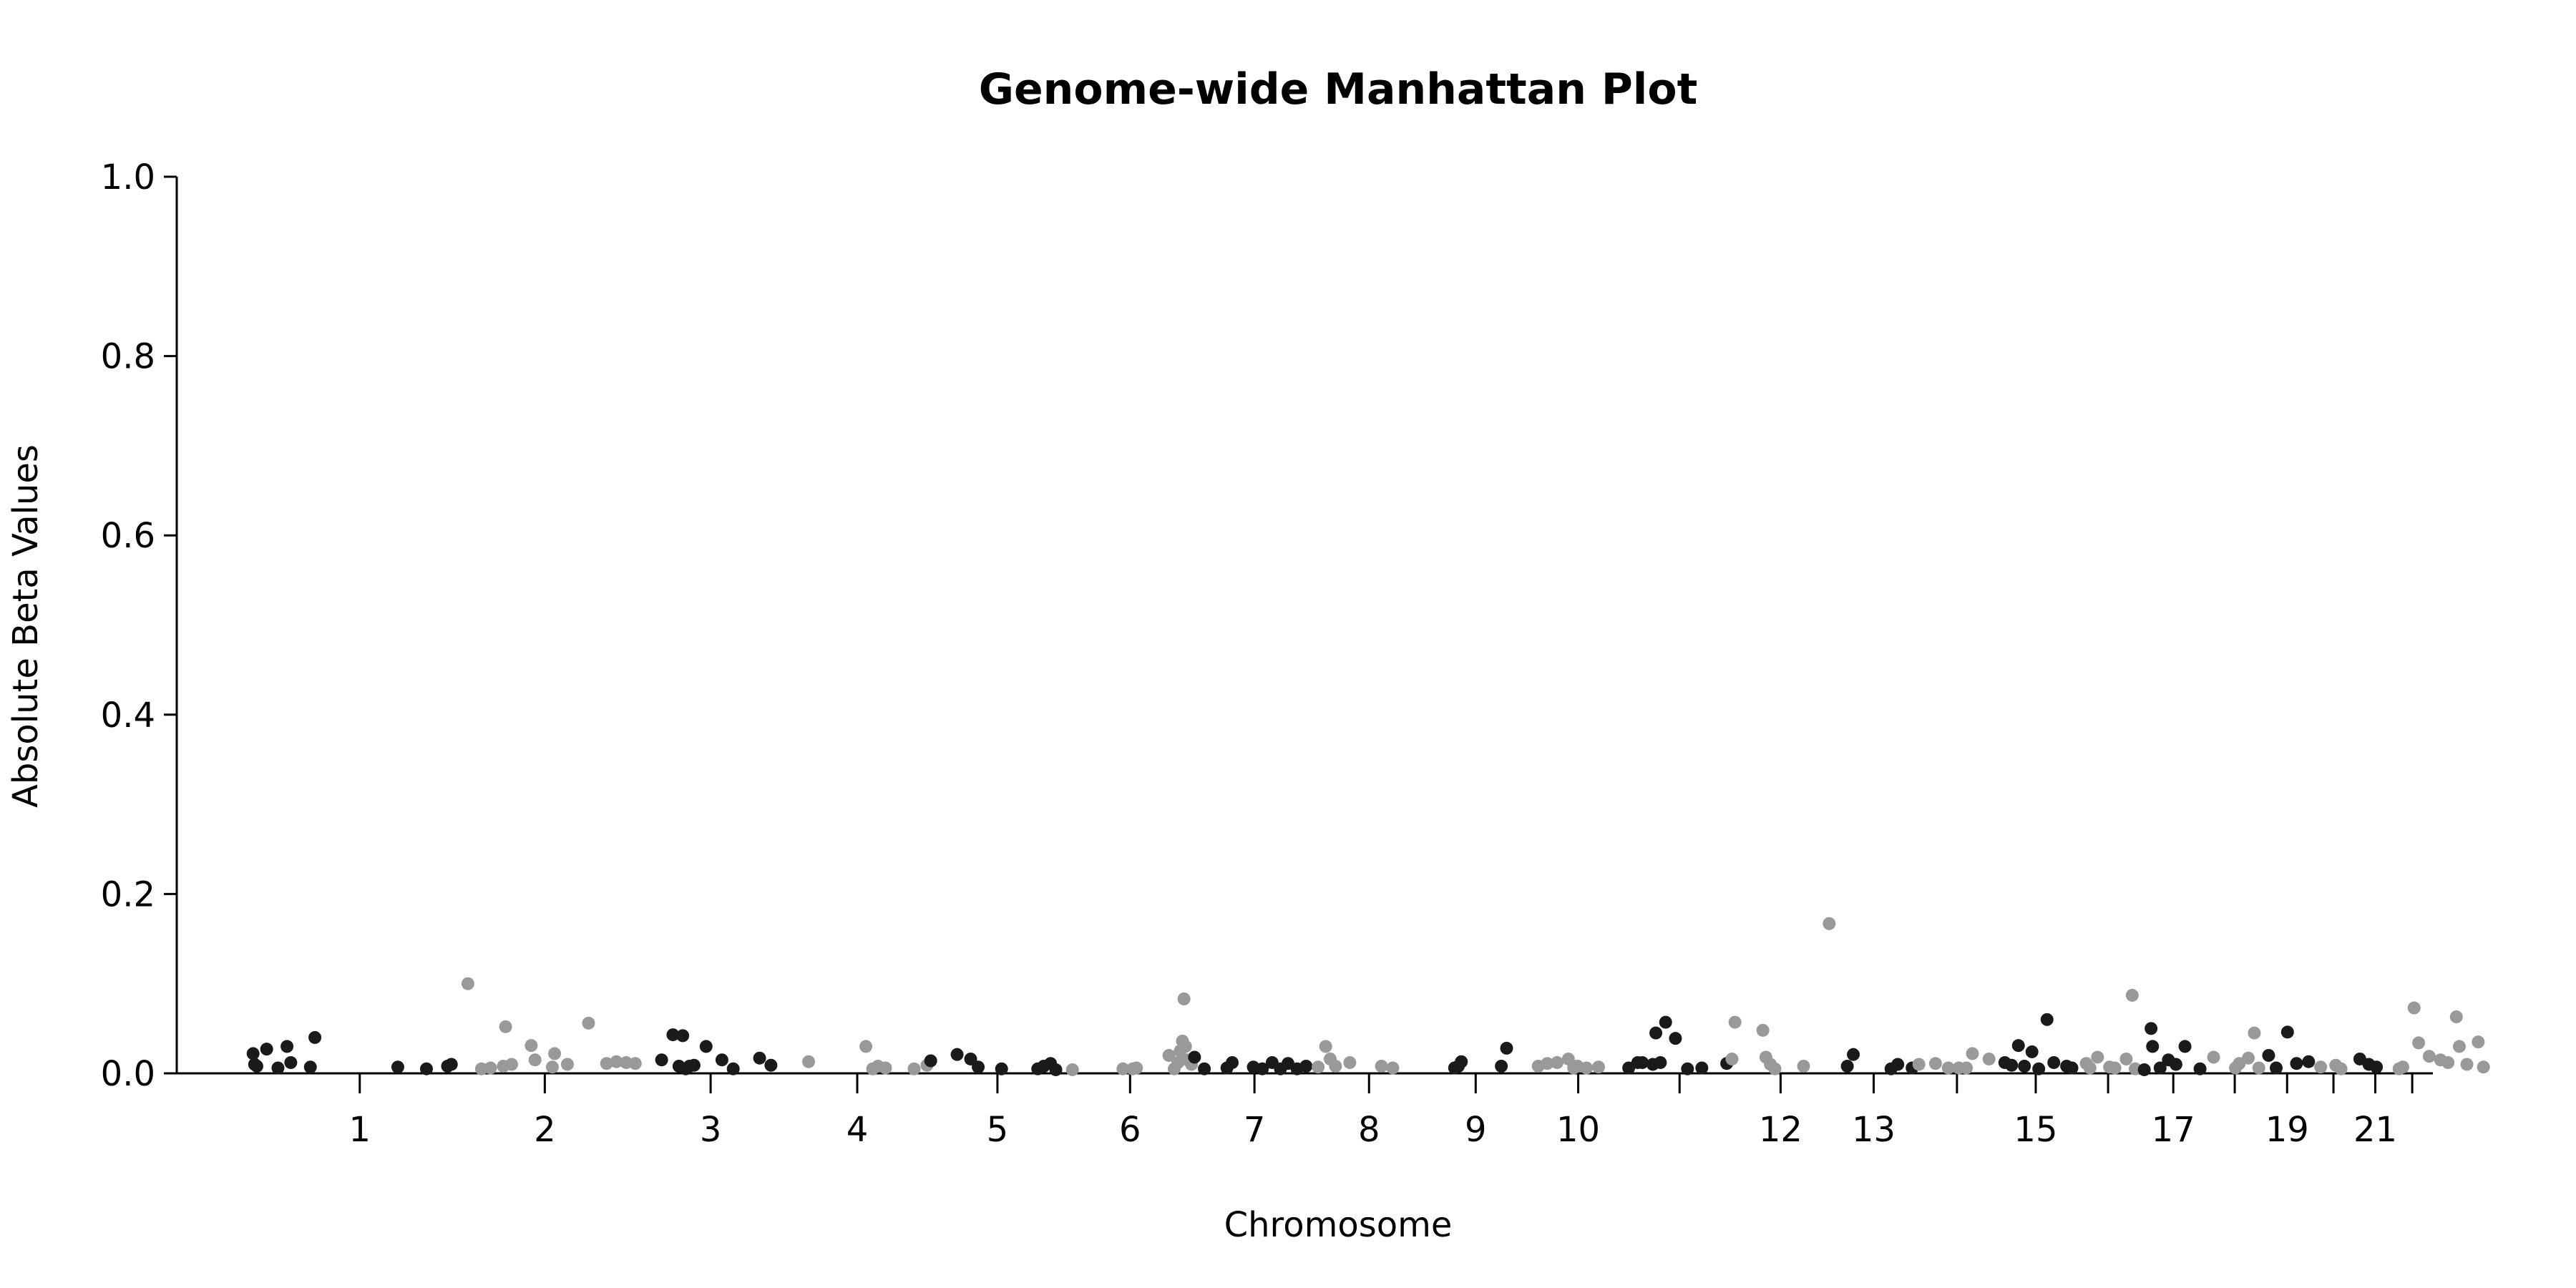  What do you see at coordinates (998, 1130) in the screenshot?
I see `x-tick-label: 5` at bounding box center [998, 1130].